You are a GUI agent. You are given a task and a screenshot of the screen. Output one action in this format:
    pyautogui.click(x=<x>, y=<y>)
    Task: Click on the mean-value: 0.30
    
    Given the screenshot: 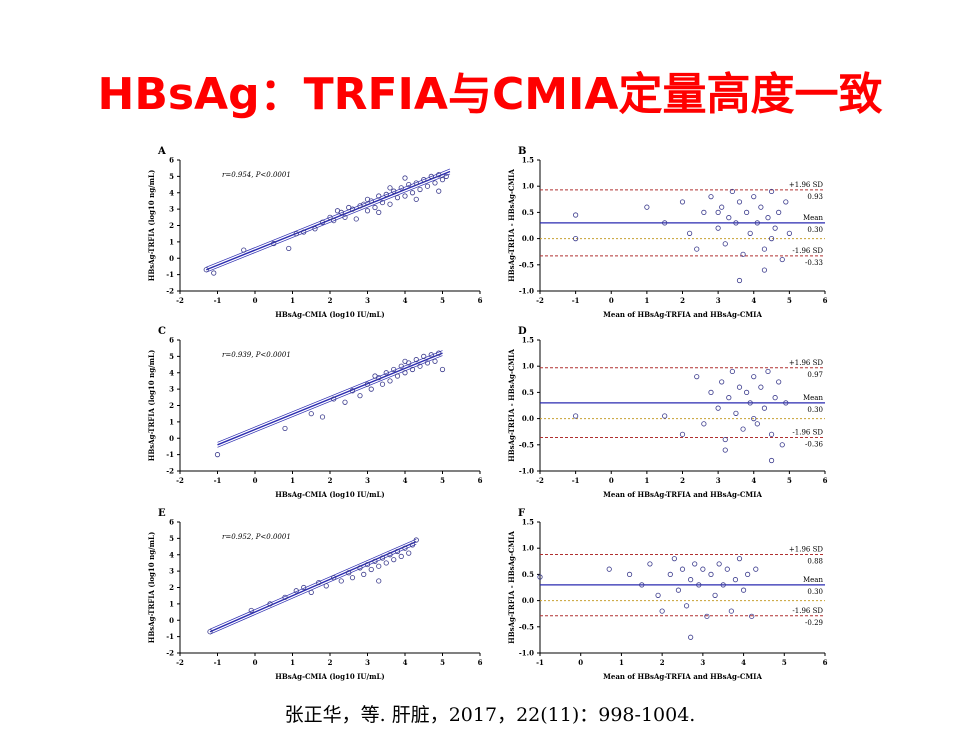 What is the action you would take?
    pyautogui.click(x=815, y=230)
    